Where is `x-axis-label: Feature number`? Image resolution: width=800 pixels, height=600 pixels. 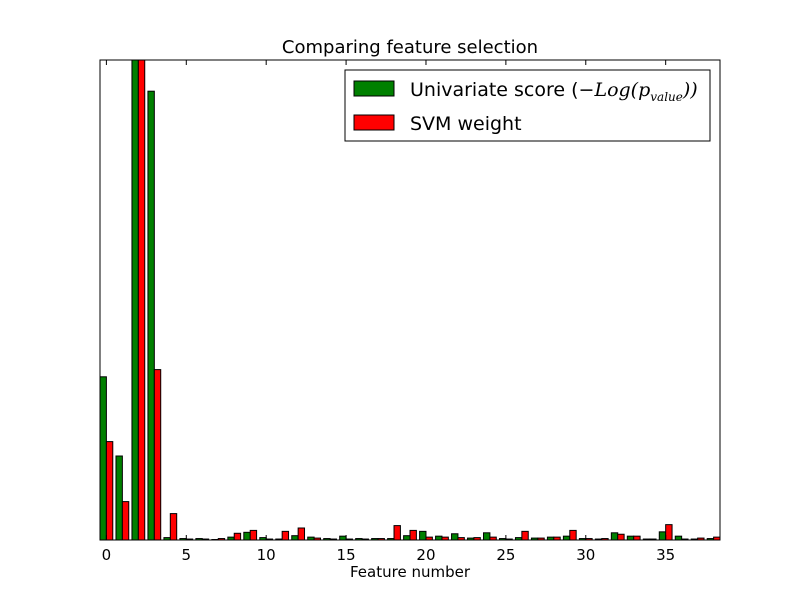
x-axis-label: Feature number is located at coordinates (410, 572).